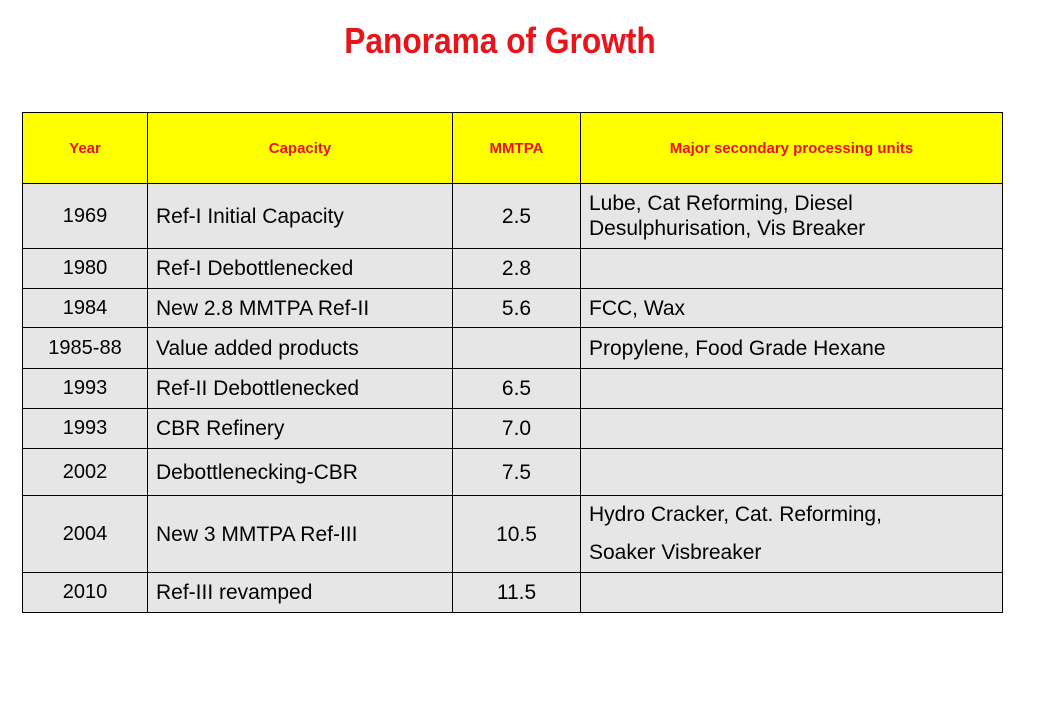  What do you see at coordinates (300, 472) in the screenshot?
I see `capacity-cell: Debottlenecking-CBR` at bounding box center [300, 472].